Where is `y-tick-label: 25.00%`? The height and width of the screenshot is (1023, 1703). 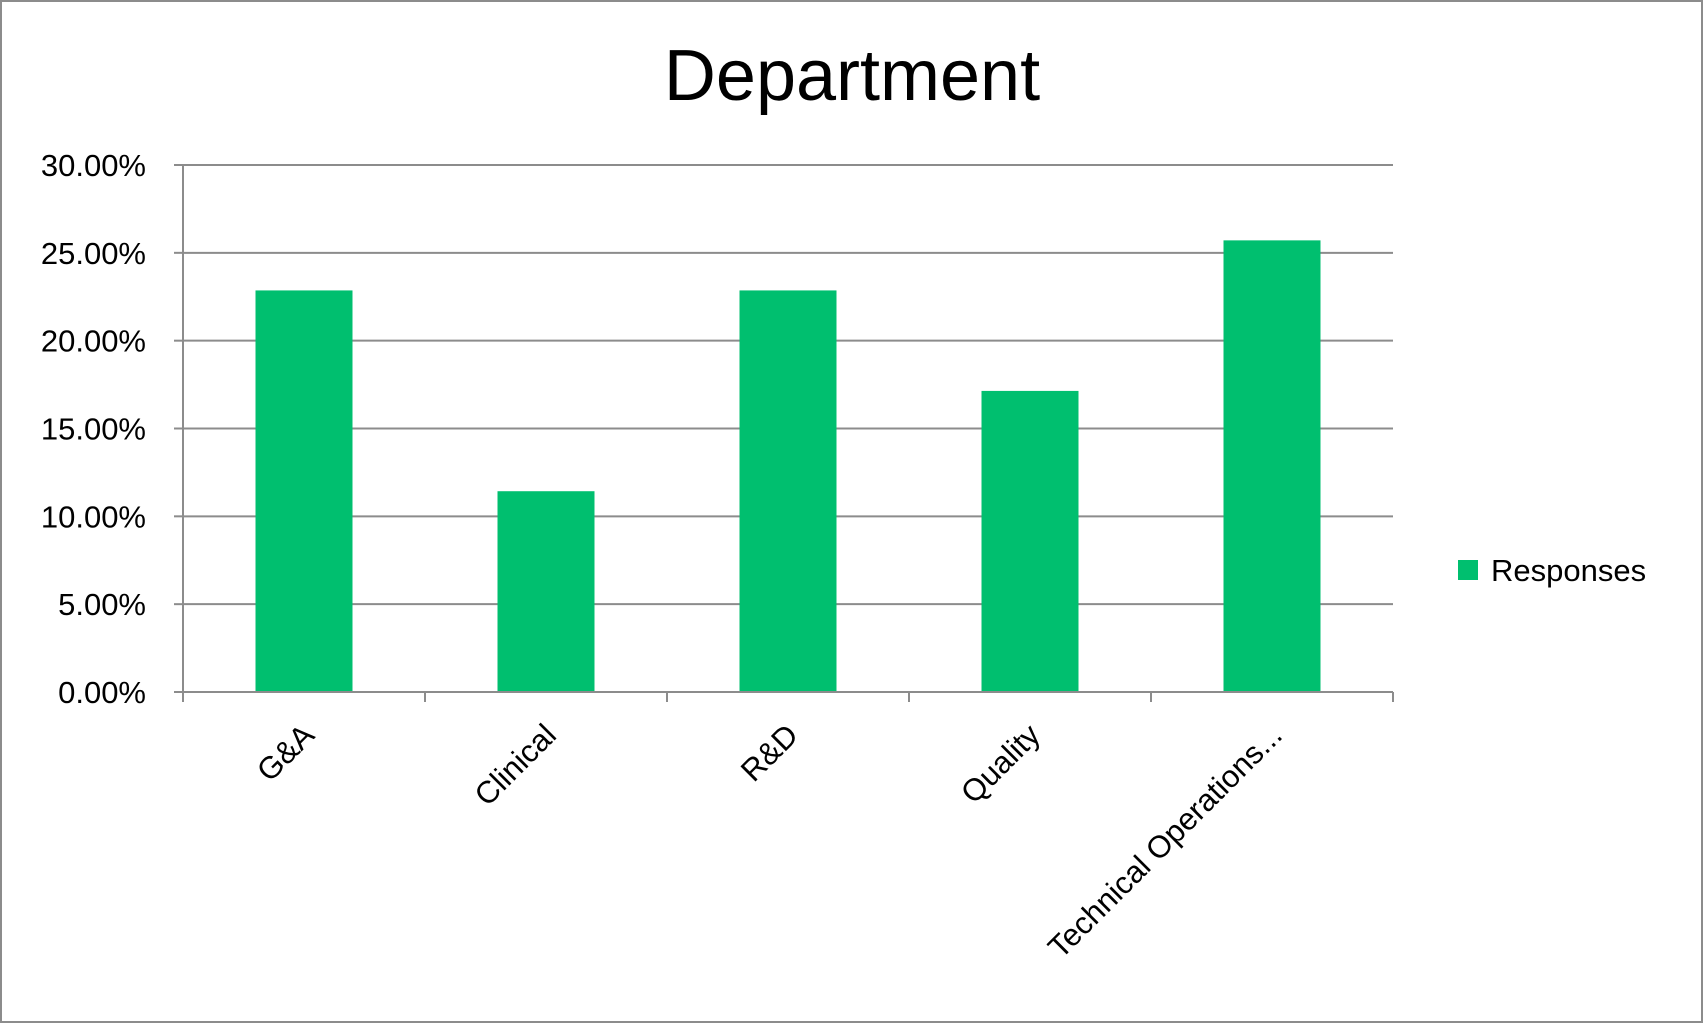 y-tick-label: 25.00% is located at coordinates (93, 253).